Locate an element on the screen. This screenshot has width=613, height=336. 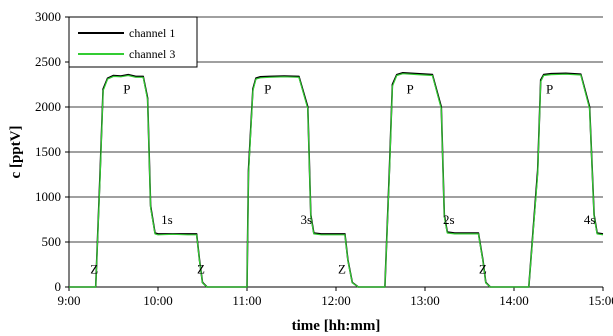
x-tick-label-2: 11:00 is located at coordinates (246, 300).